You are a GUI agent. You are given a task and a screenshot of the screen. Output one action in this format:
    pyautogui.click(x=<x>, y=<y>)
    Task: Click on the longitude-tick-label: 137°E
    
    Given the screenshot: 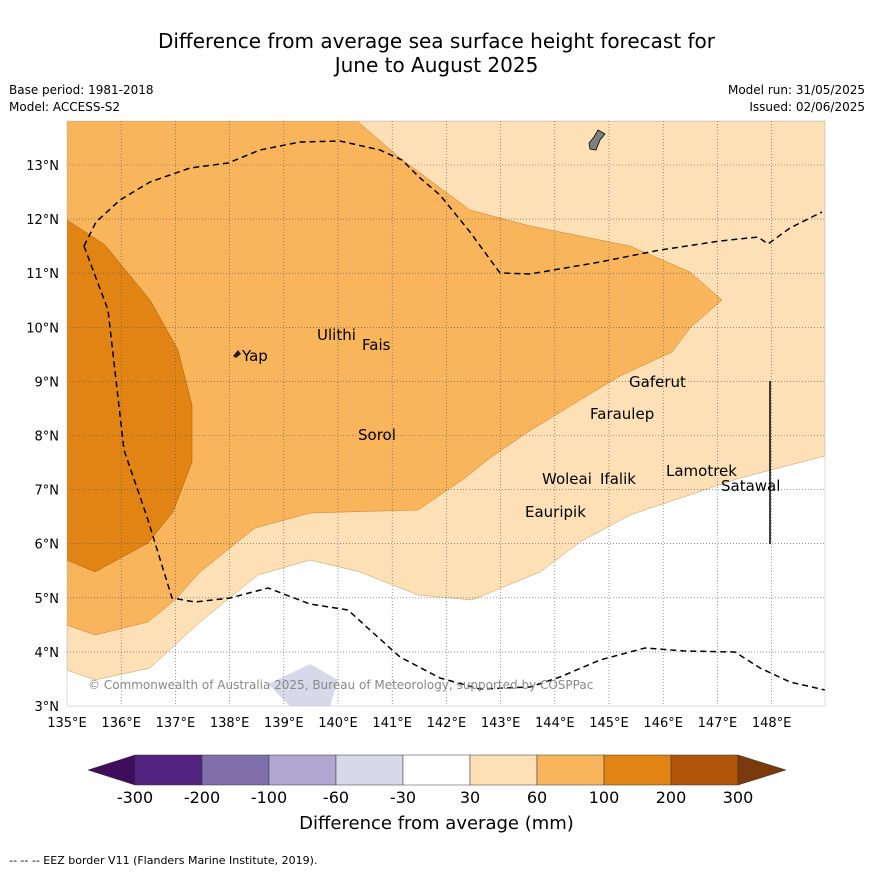 What is the action you would take?
    pyautogui.click(x=176, y=723)
    